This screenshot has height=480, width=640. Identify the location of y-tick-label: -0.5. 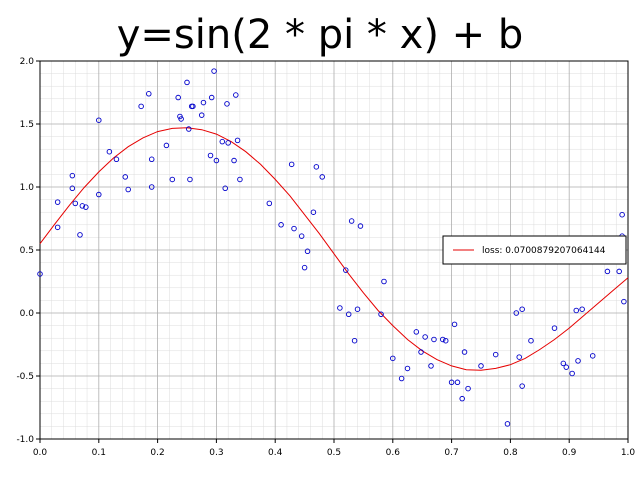
(25, 377).